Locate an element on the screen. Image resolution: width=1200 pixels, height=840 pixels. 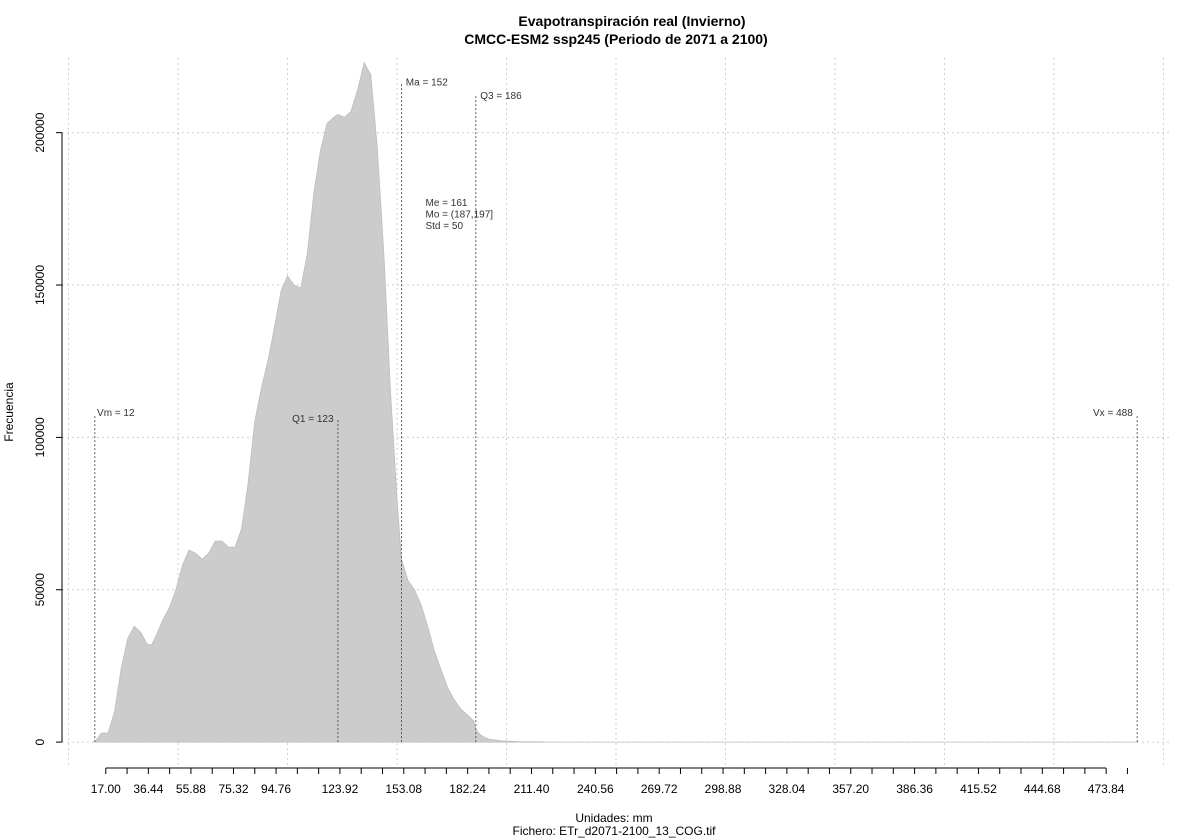
y-tick-label: 100000 is located at coordinates (40, 437).